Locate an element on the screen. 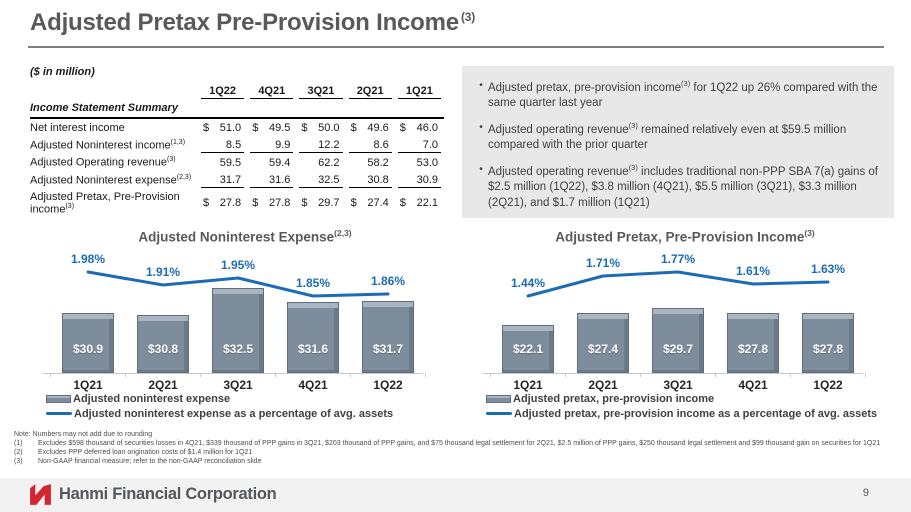  company-logo: Hanmi Financial Corporation is located at coordinates (152, 494).